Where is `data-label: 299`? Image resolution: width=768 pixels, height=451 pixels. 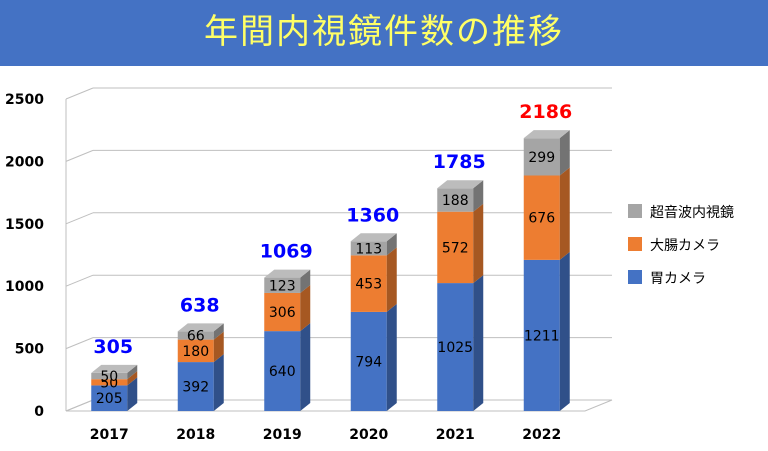
data-label: 299 is located at coordinates (541, 158).